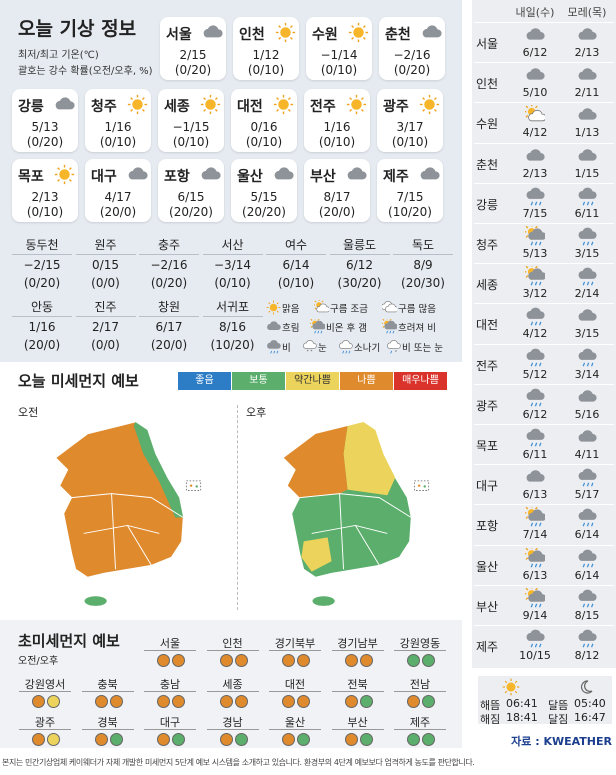 The height and width of the screenshot is (775, 616). Describe the element at coordinates (179, 35) in the screenshot. I see `city-name: 서울` at that location.